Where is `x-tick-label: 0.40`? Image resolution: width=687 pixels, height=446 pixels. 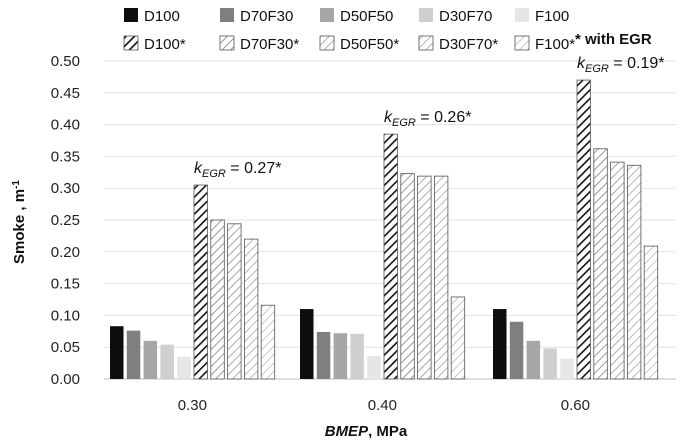 x-tick-label: 0.40 is located at coordinates (382, 405).